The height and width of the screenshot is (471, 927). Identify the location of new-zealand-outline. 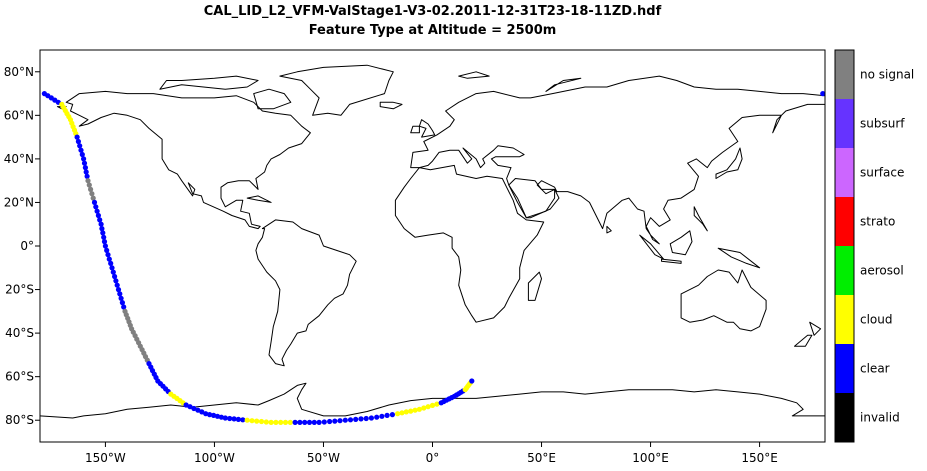
(803, 340).